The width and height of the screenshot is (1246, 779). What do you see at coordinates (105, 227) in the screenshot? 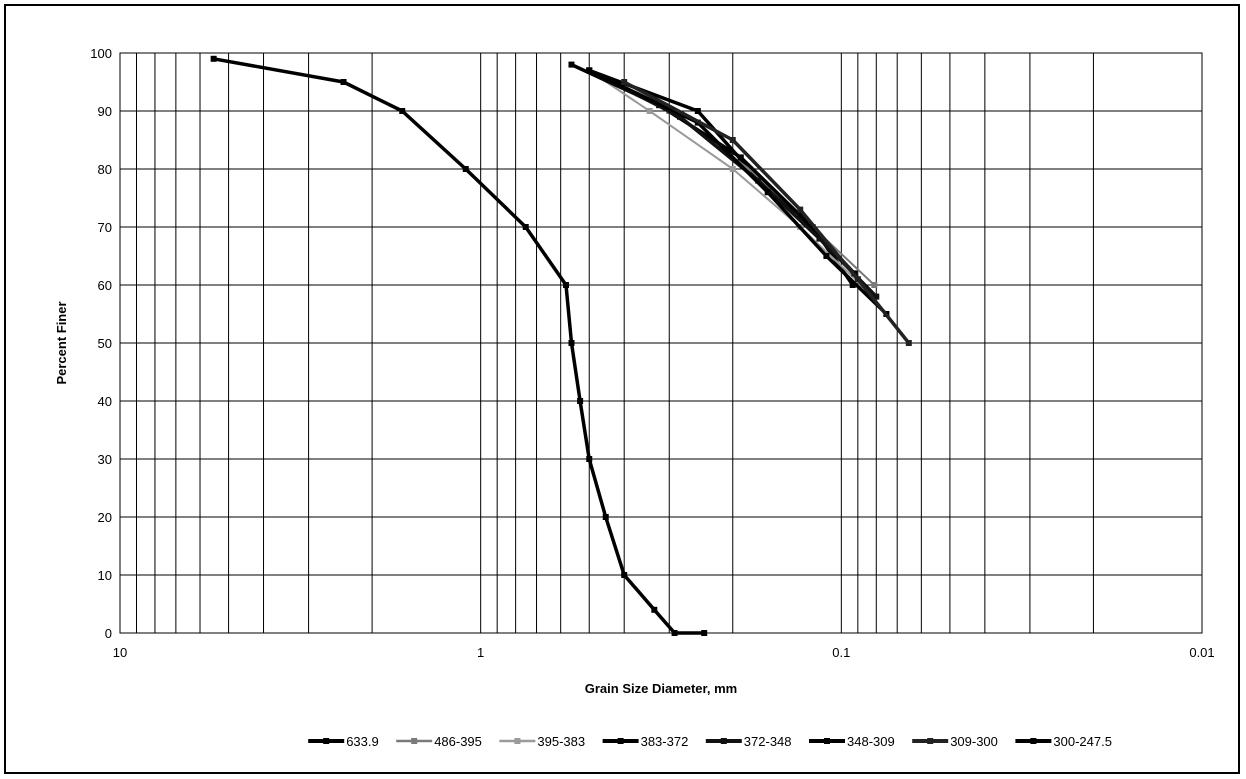
I see `y-tick-label: 70` at bounding box center [105, 227].